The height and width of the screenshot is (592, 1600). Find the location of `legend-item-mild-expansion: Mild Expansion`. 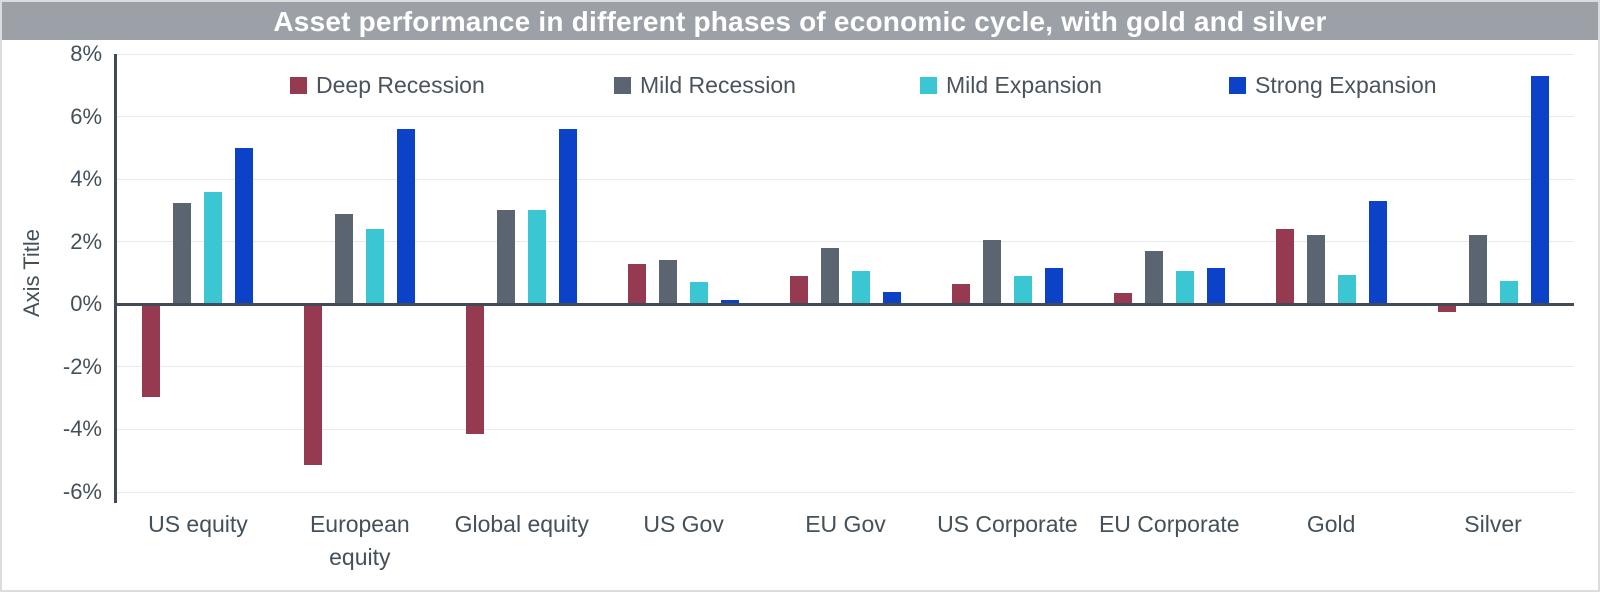

legend-item-mild-expansion: Mild Expansion is located at coordinates (1011, 85).